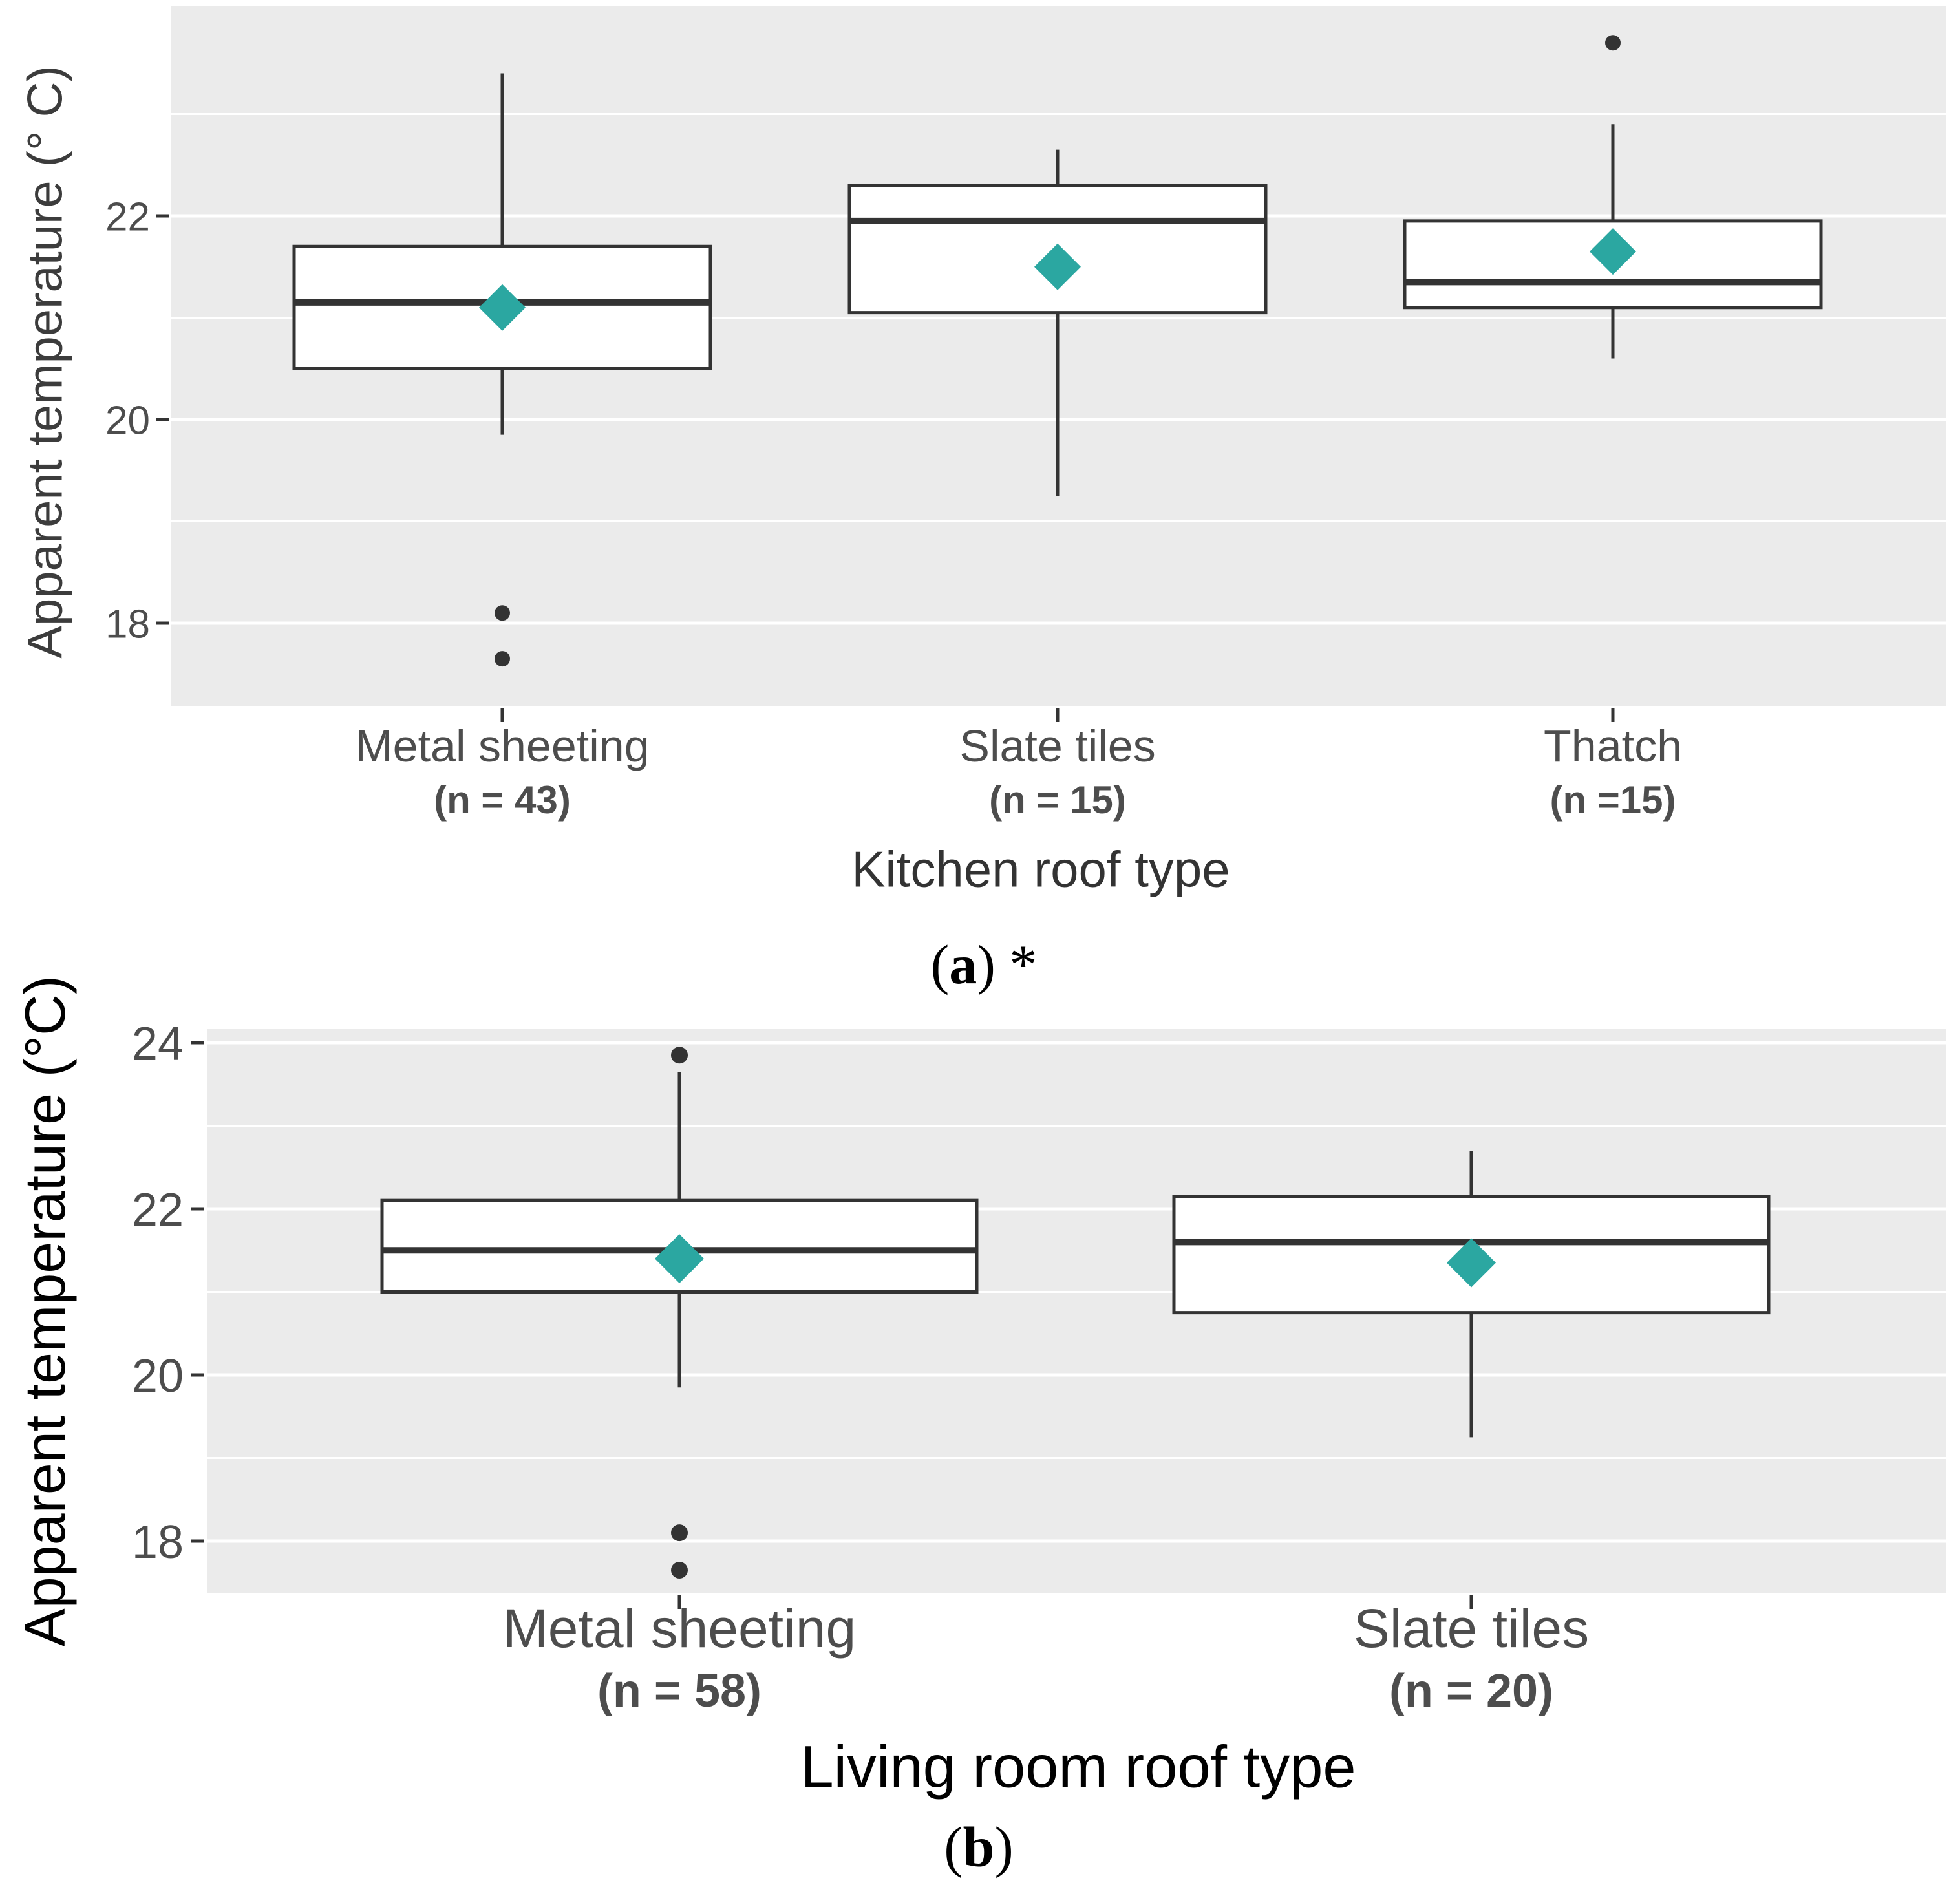 This screenshot has height=1885, width=1960. Describe the element at coordinates (502, 746) in the screenshot. I see `panel-a-category-label-metal-sheeting: Metal sheeting` at that location.